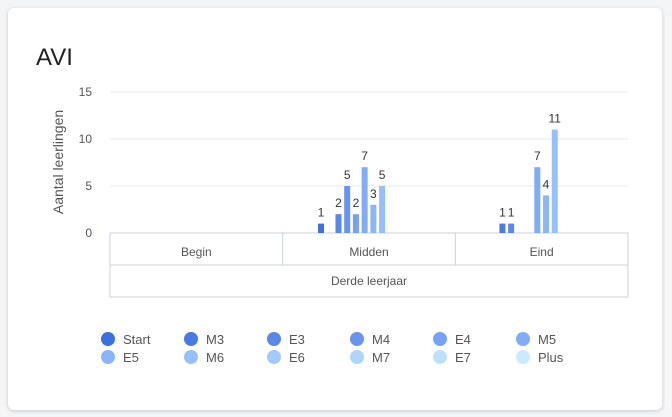 Image resolution: width=672 pixels, height=417 pixels. I want to click on legend-marker-e6, so click(274, 357).